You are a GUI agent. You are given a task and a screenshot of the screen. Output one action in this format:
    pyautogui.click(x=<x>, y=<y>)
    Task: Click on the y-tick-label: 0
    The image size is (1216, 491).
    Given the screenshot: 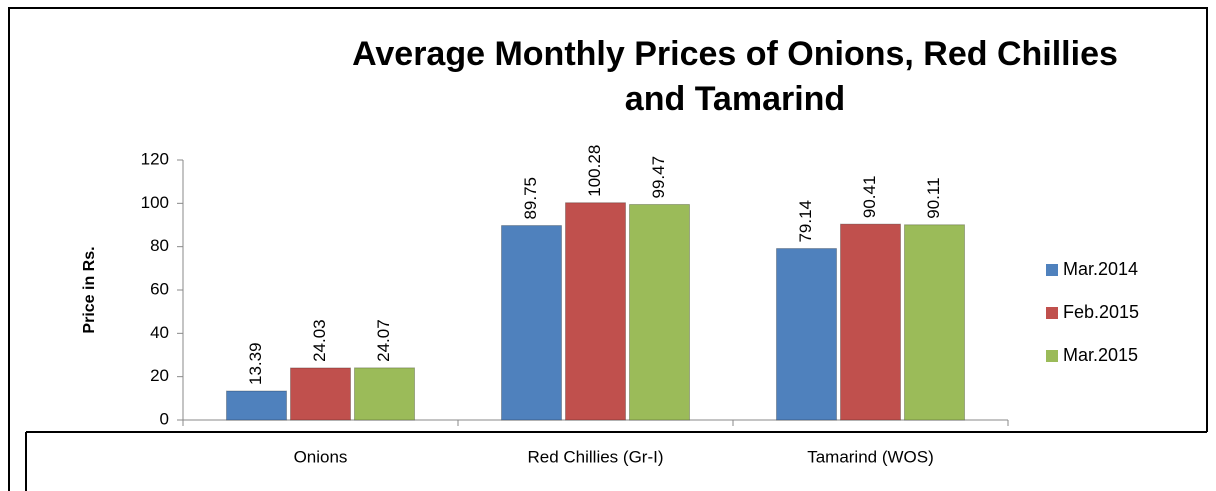 What is the action you would take?
    pyautogui.click(x=164, y=418)
    